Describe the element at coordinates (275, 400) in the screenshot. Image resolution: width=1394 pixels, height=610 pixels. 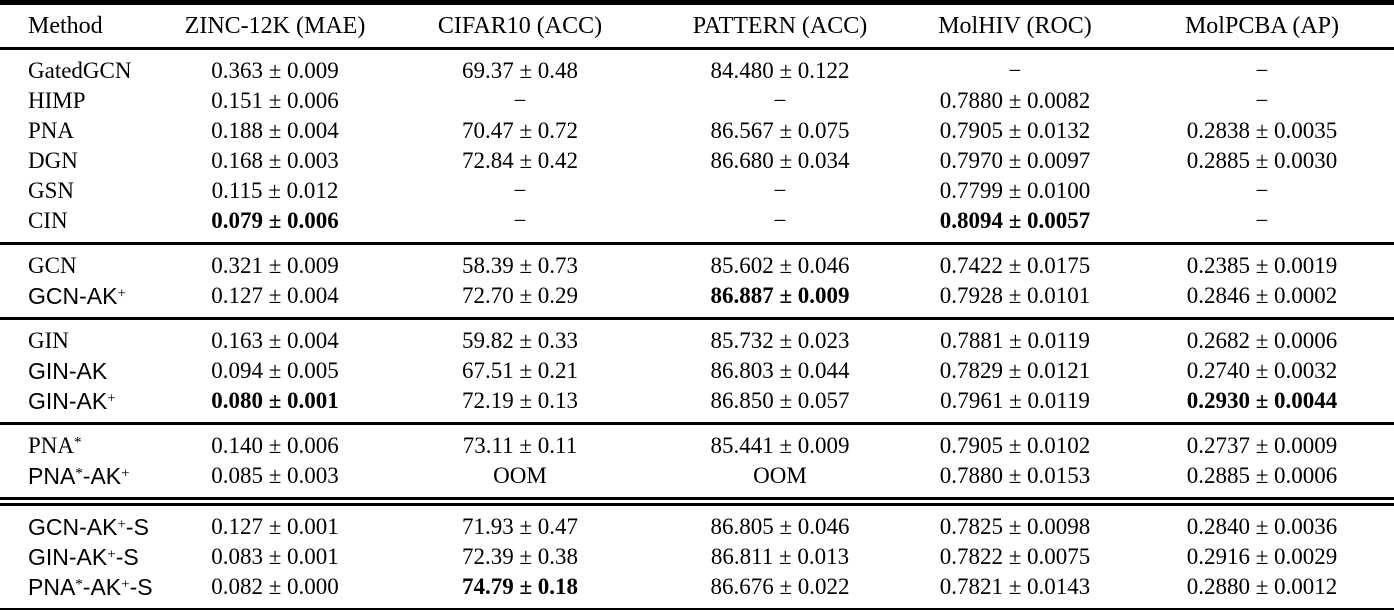
I see `value-cell: 0.080 ± 0.001` at that location.